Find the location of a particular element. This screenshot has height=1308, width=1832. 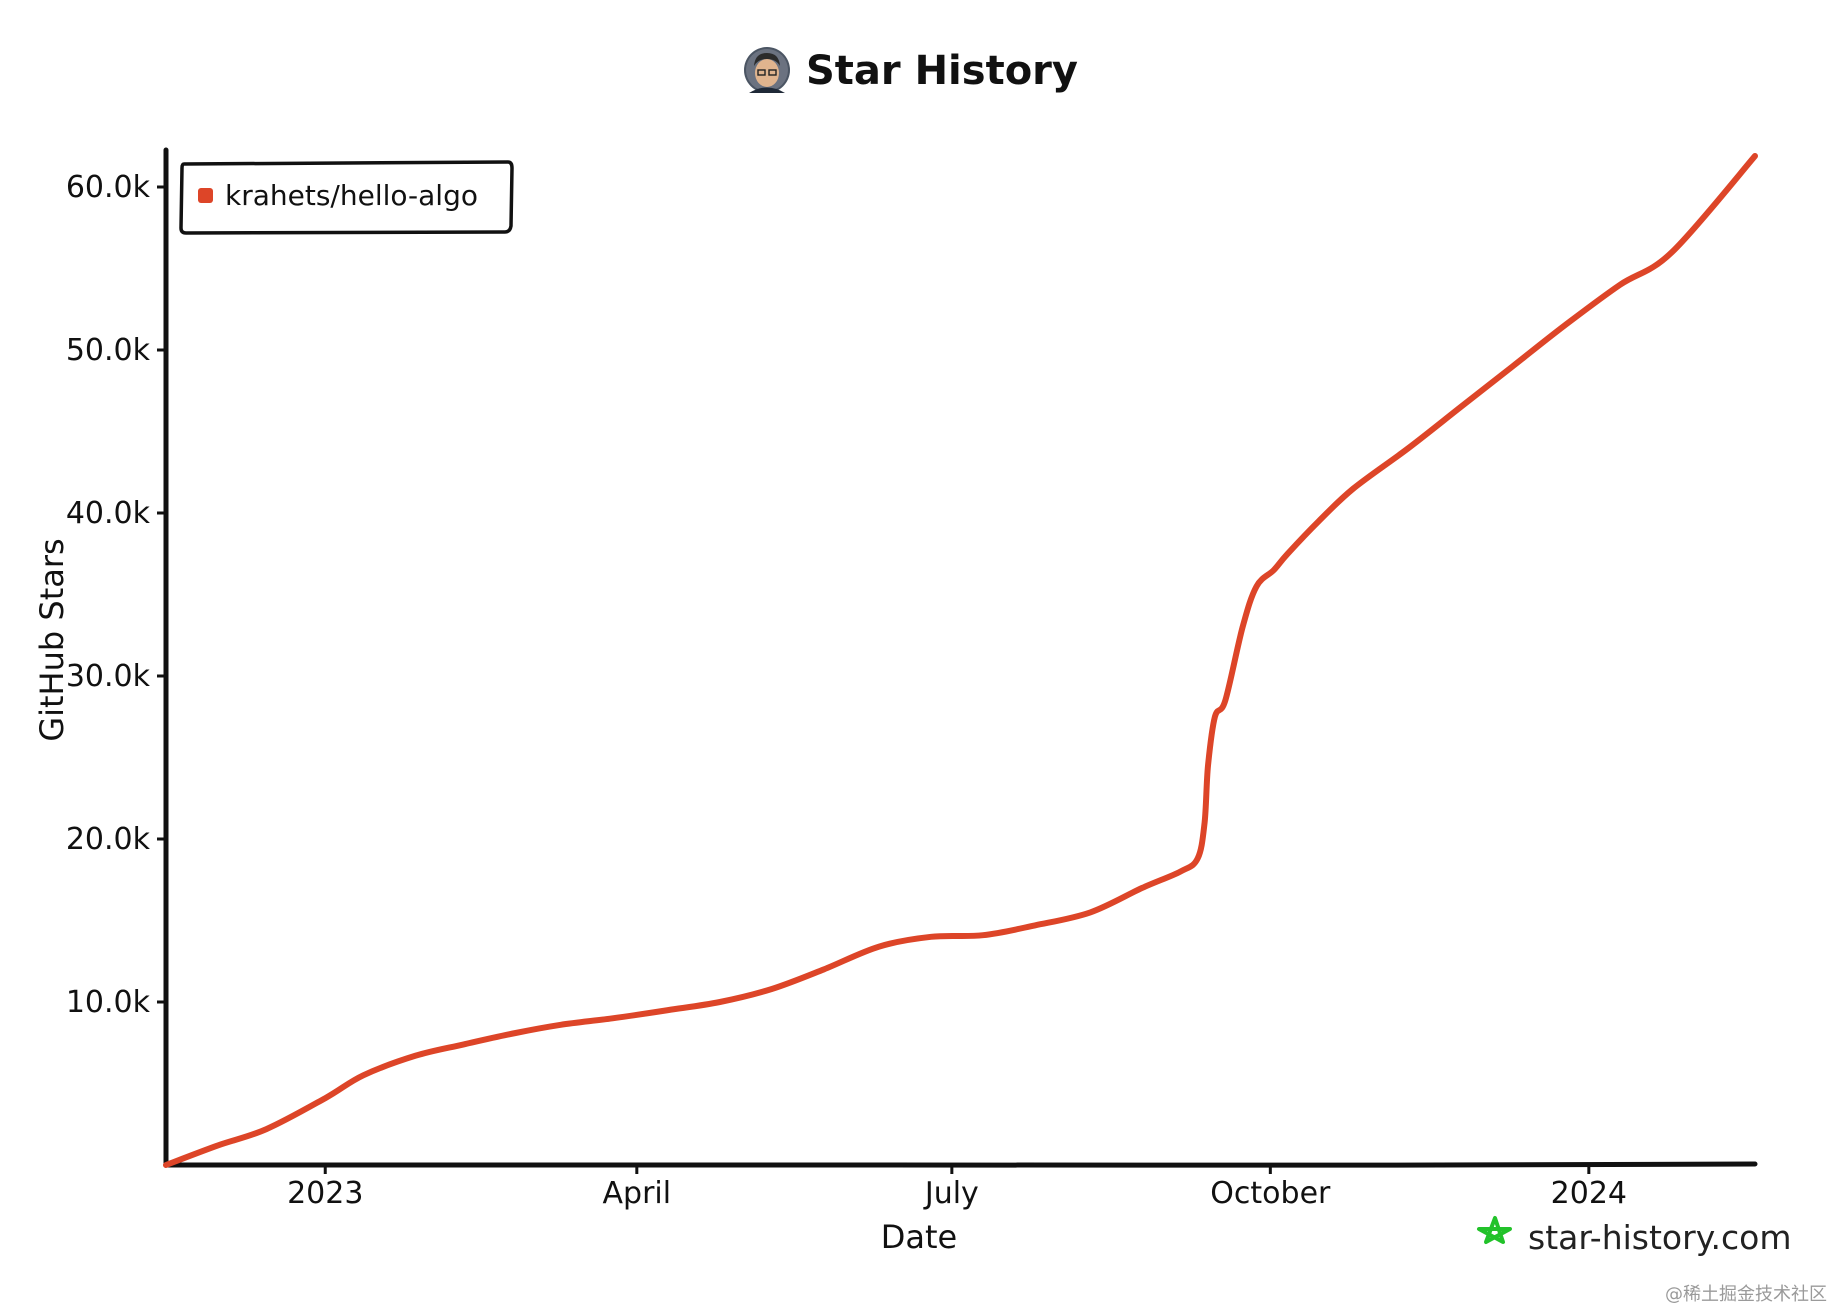

legend-box is located at coordinates (346, 197).